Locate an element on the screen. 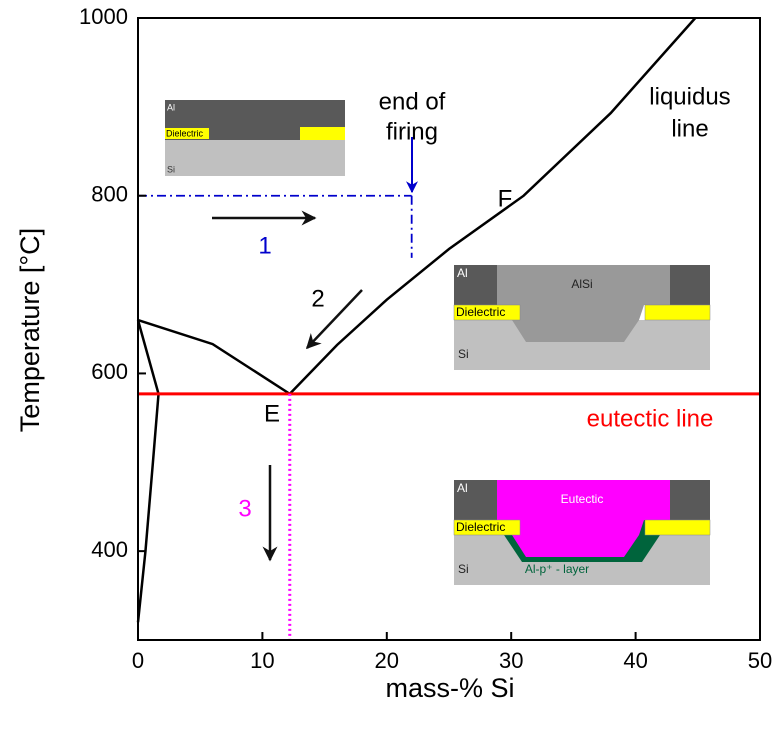  annotation: liquidus is located at coordinates (689, 96).